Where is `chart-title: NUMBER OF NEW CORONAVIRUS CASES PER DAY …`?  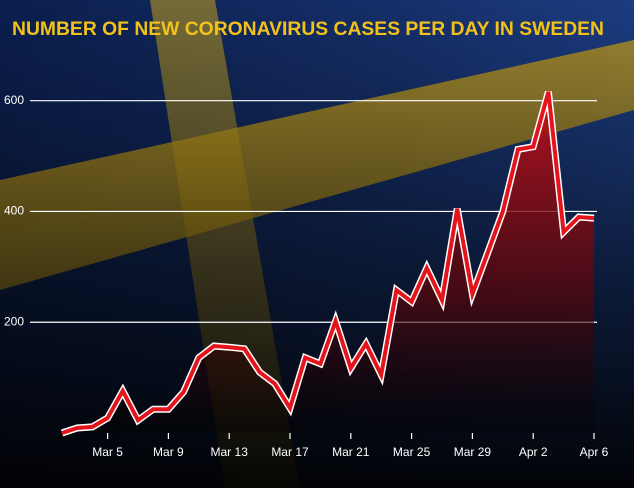 chart-title: NUMBER OF NEW CORONAVIRUS CASES PER DAY … is located at coordinates (308, 29).